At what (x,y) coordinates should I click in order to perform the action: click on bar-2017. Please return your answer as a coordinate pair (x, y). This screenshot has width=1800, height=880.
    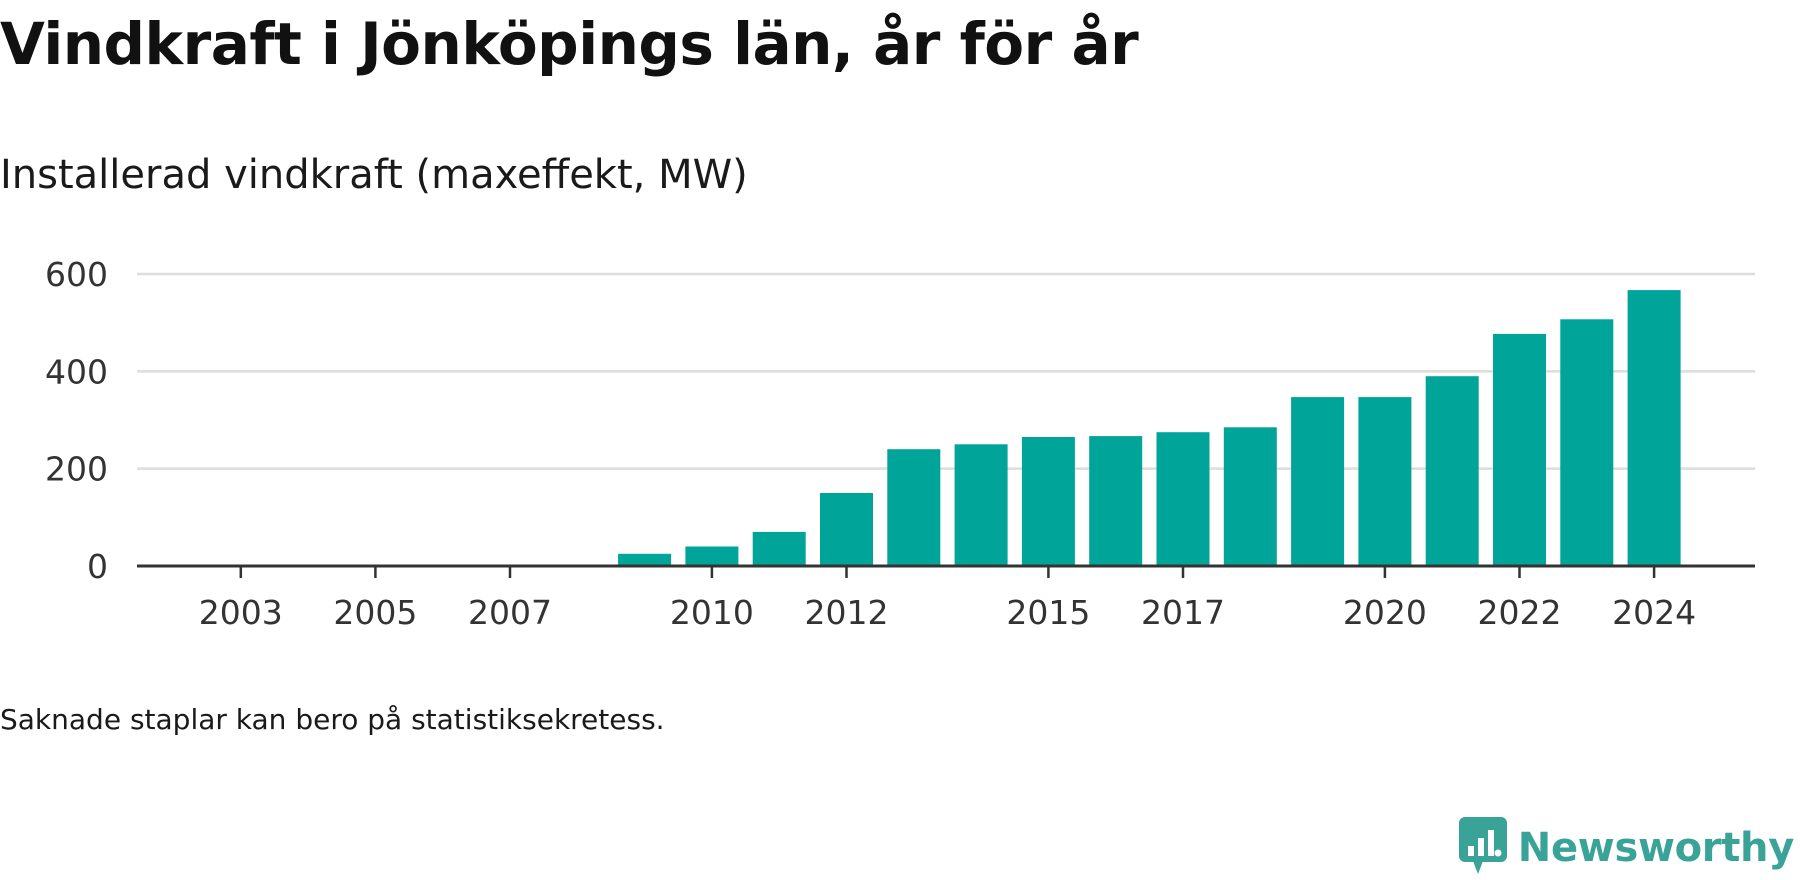
    Looking at the image, I should click on (1183, 499).